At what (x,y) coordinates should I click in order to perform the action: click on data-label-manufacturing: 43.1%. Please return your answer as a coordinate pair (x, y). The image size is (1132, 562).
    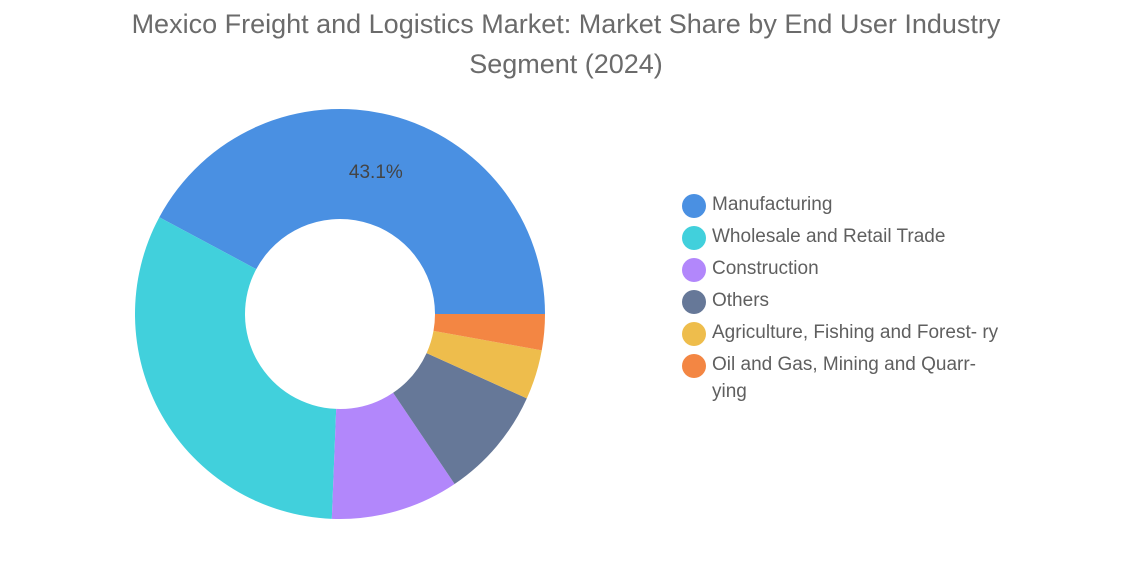
    Looking at the image, I should click on (376, 172).